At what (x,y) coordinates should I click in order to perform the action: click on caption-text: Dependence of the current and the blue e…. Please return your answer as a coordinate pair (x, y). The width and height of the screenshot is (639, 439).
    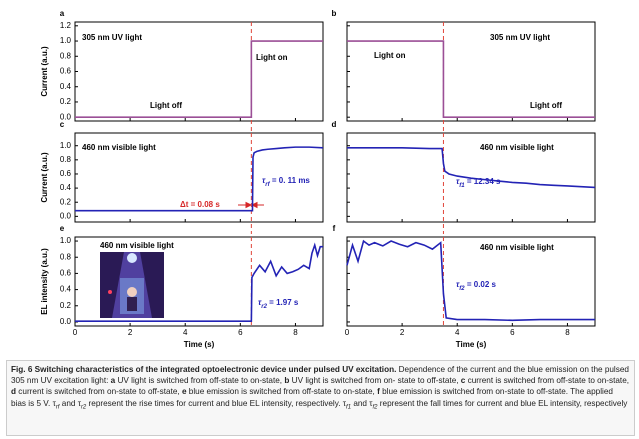
    Looking at the image, I should click on (320, 375).